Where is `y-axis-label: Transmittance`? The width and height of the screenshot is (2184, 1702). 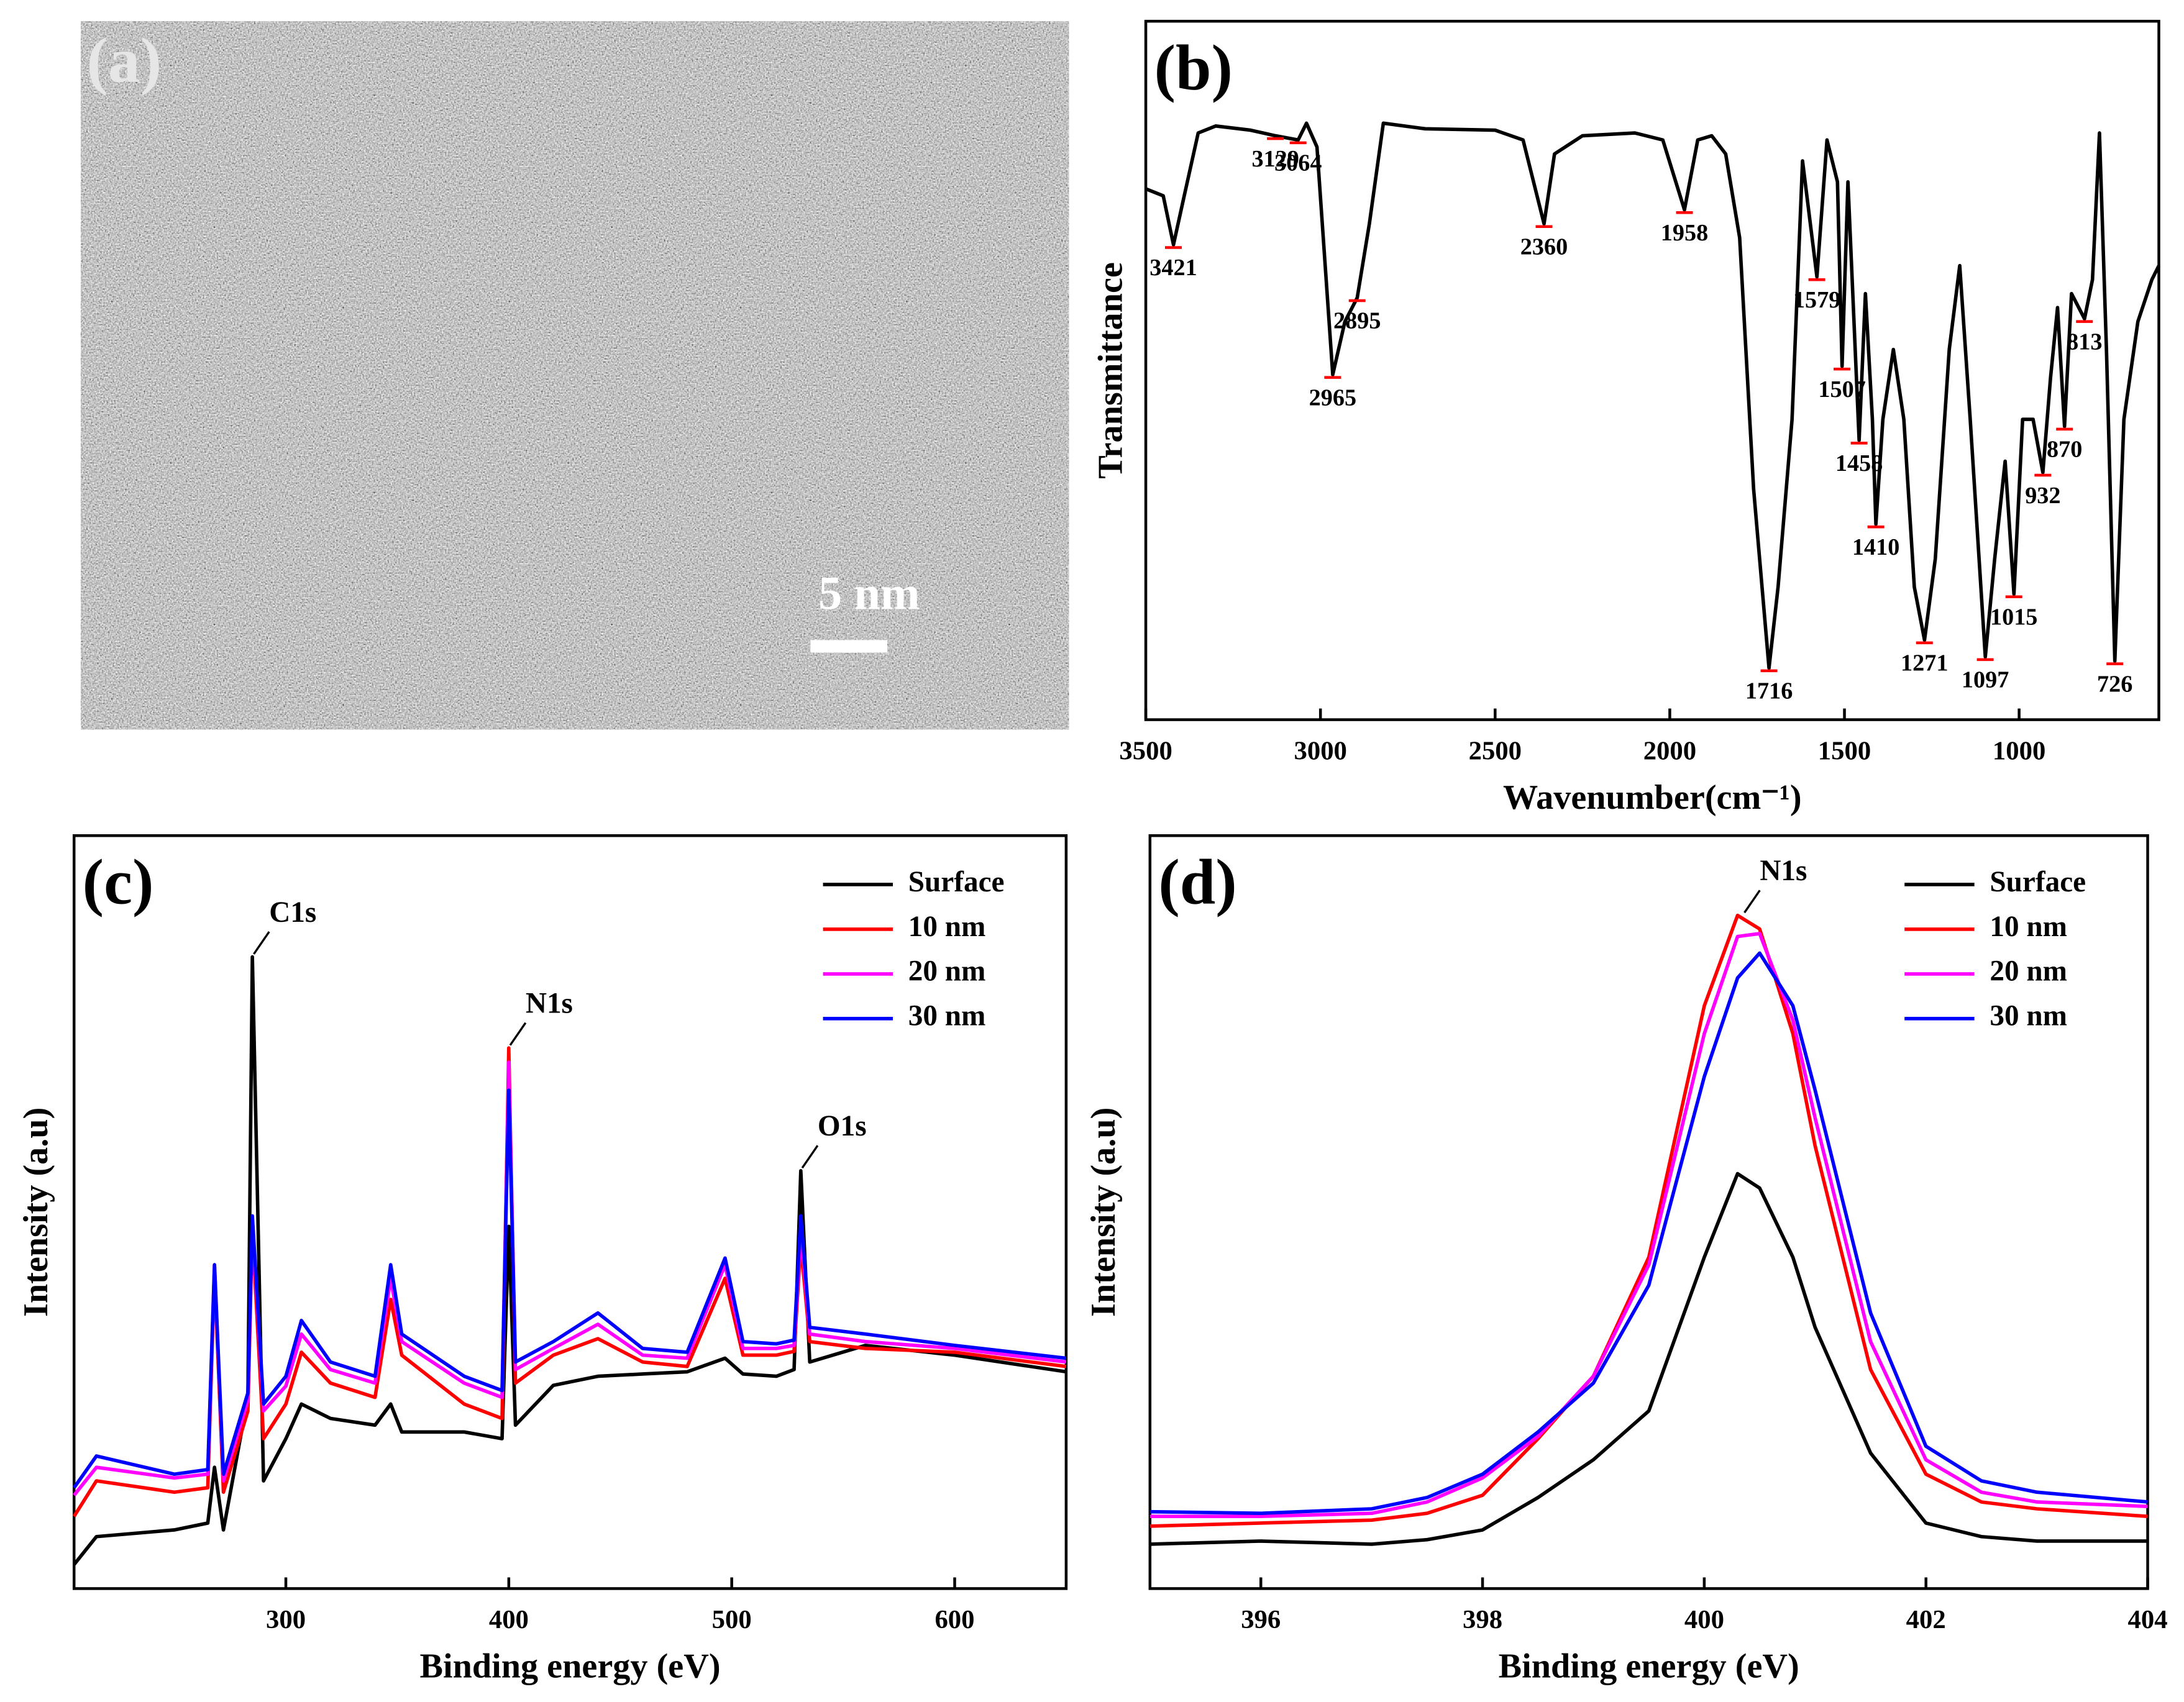
y-axis-label: Transmittance is located at coordinates (1110, 370).